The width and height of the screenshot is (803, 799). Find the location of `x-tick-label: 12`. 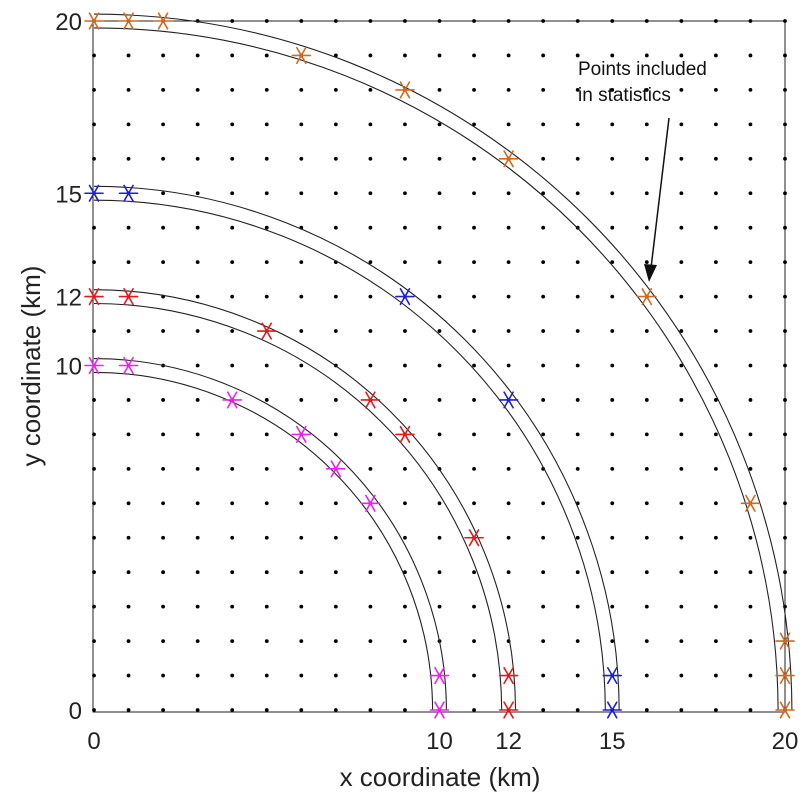

x-tick-label: 12 is located at coordinates (508, 741).